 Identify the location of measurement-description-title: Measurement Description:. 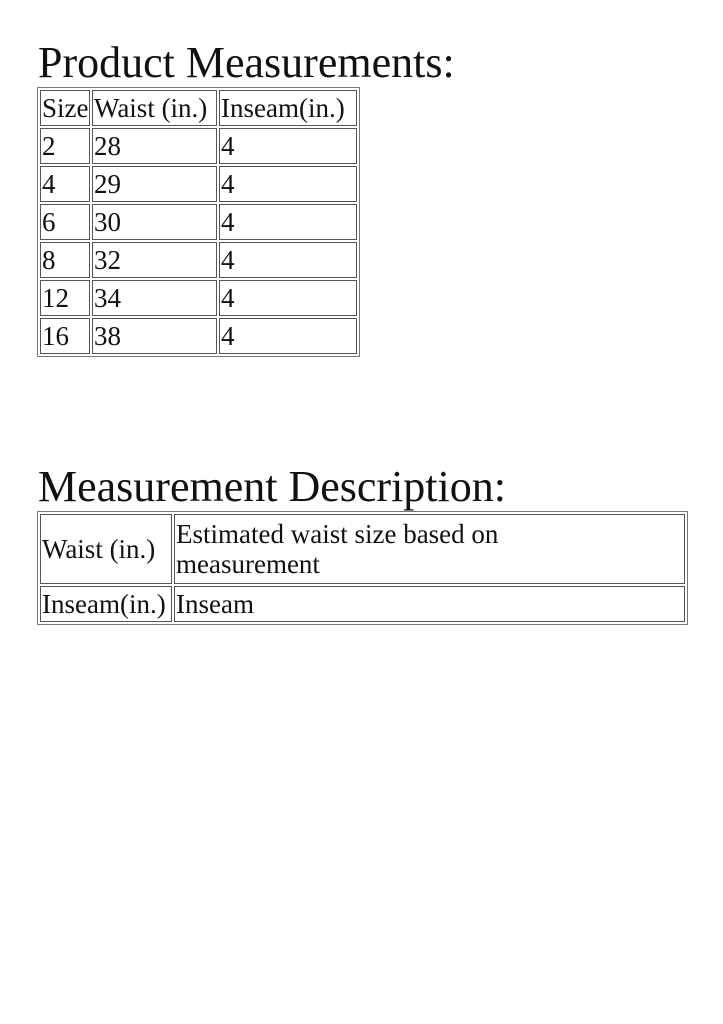
(272, 486).